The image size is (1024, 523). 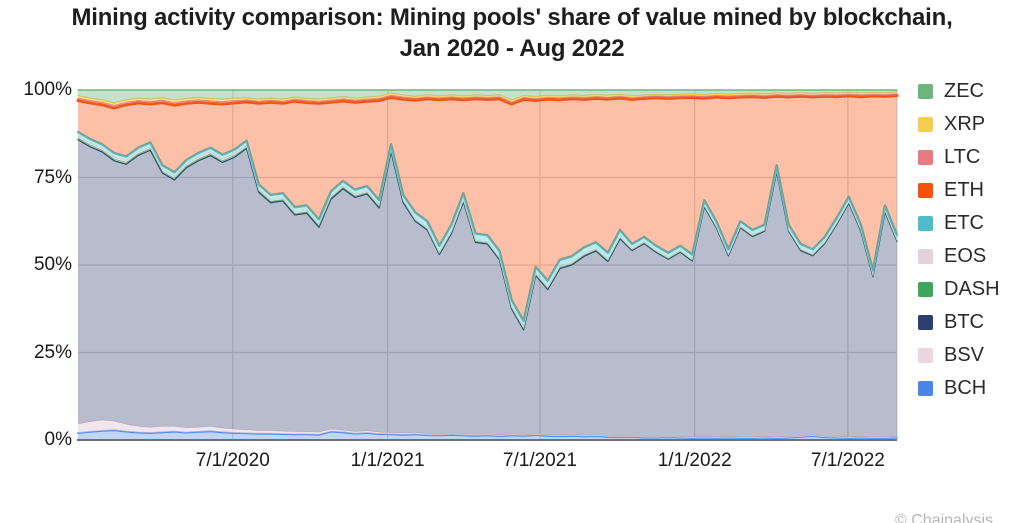 I want to click on legend-label: EOS, so click(x=965, y=255).